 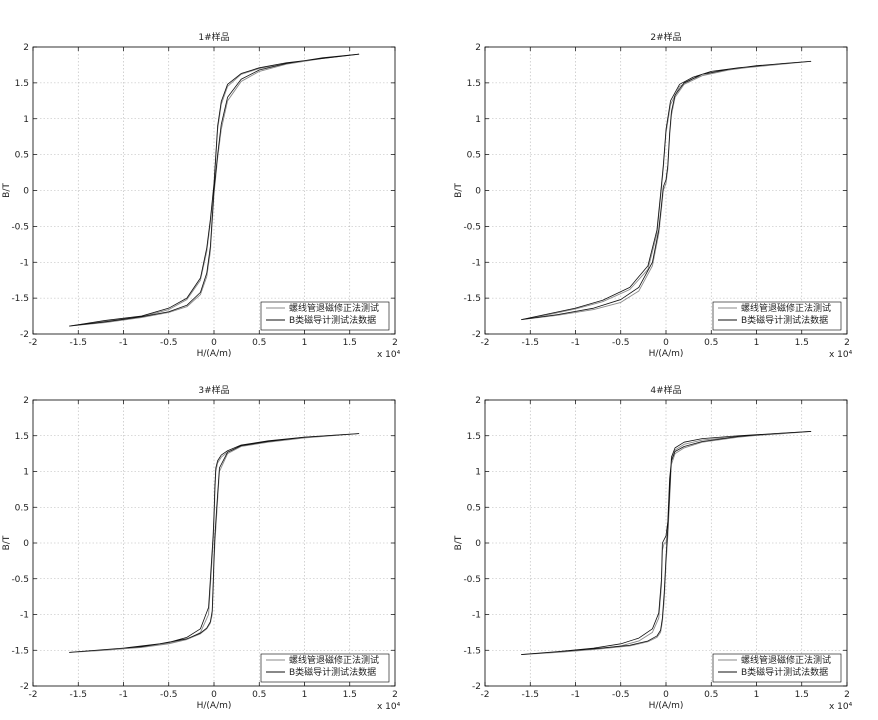 I want to click on chart-title: 3#样品, so click(x=213, y=390).